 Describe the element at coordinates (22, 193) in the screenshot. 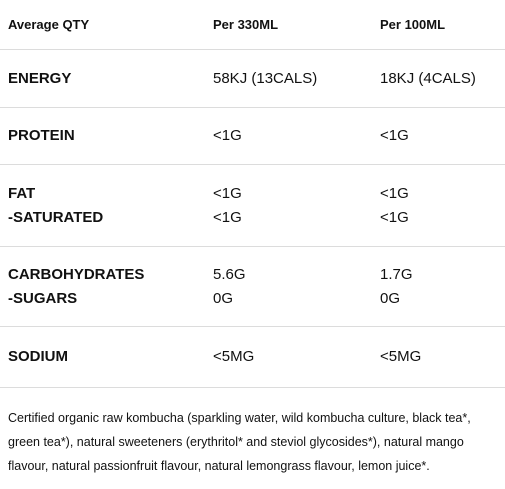

I see `cell-line: FAT` at that location.